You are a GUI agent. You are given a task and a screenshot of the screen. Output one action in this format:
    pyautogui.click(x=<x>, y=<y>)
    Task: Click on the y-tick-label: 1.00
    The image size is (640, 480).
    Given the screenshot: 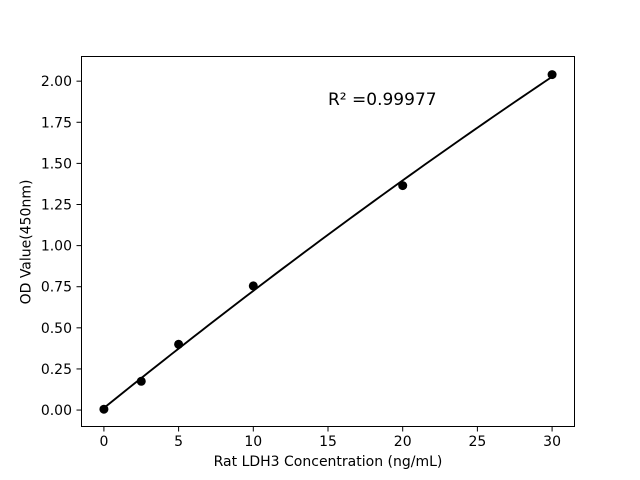 What is the action you would take?
    pyautogui.click(x=56, y=247)
    